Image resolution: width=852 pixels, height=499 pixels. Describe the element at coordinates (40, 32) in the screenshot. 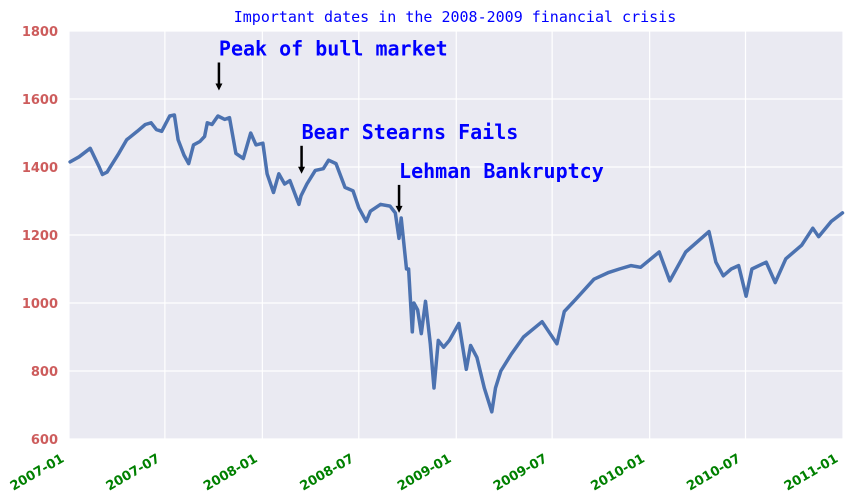

I see `y-tick-label: 1800` at that location.